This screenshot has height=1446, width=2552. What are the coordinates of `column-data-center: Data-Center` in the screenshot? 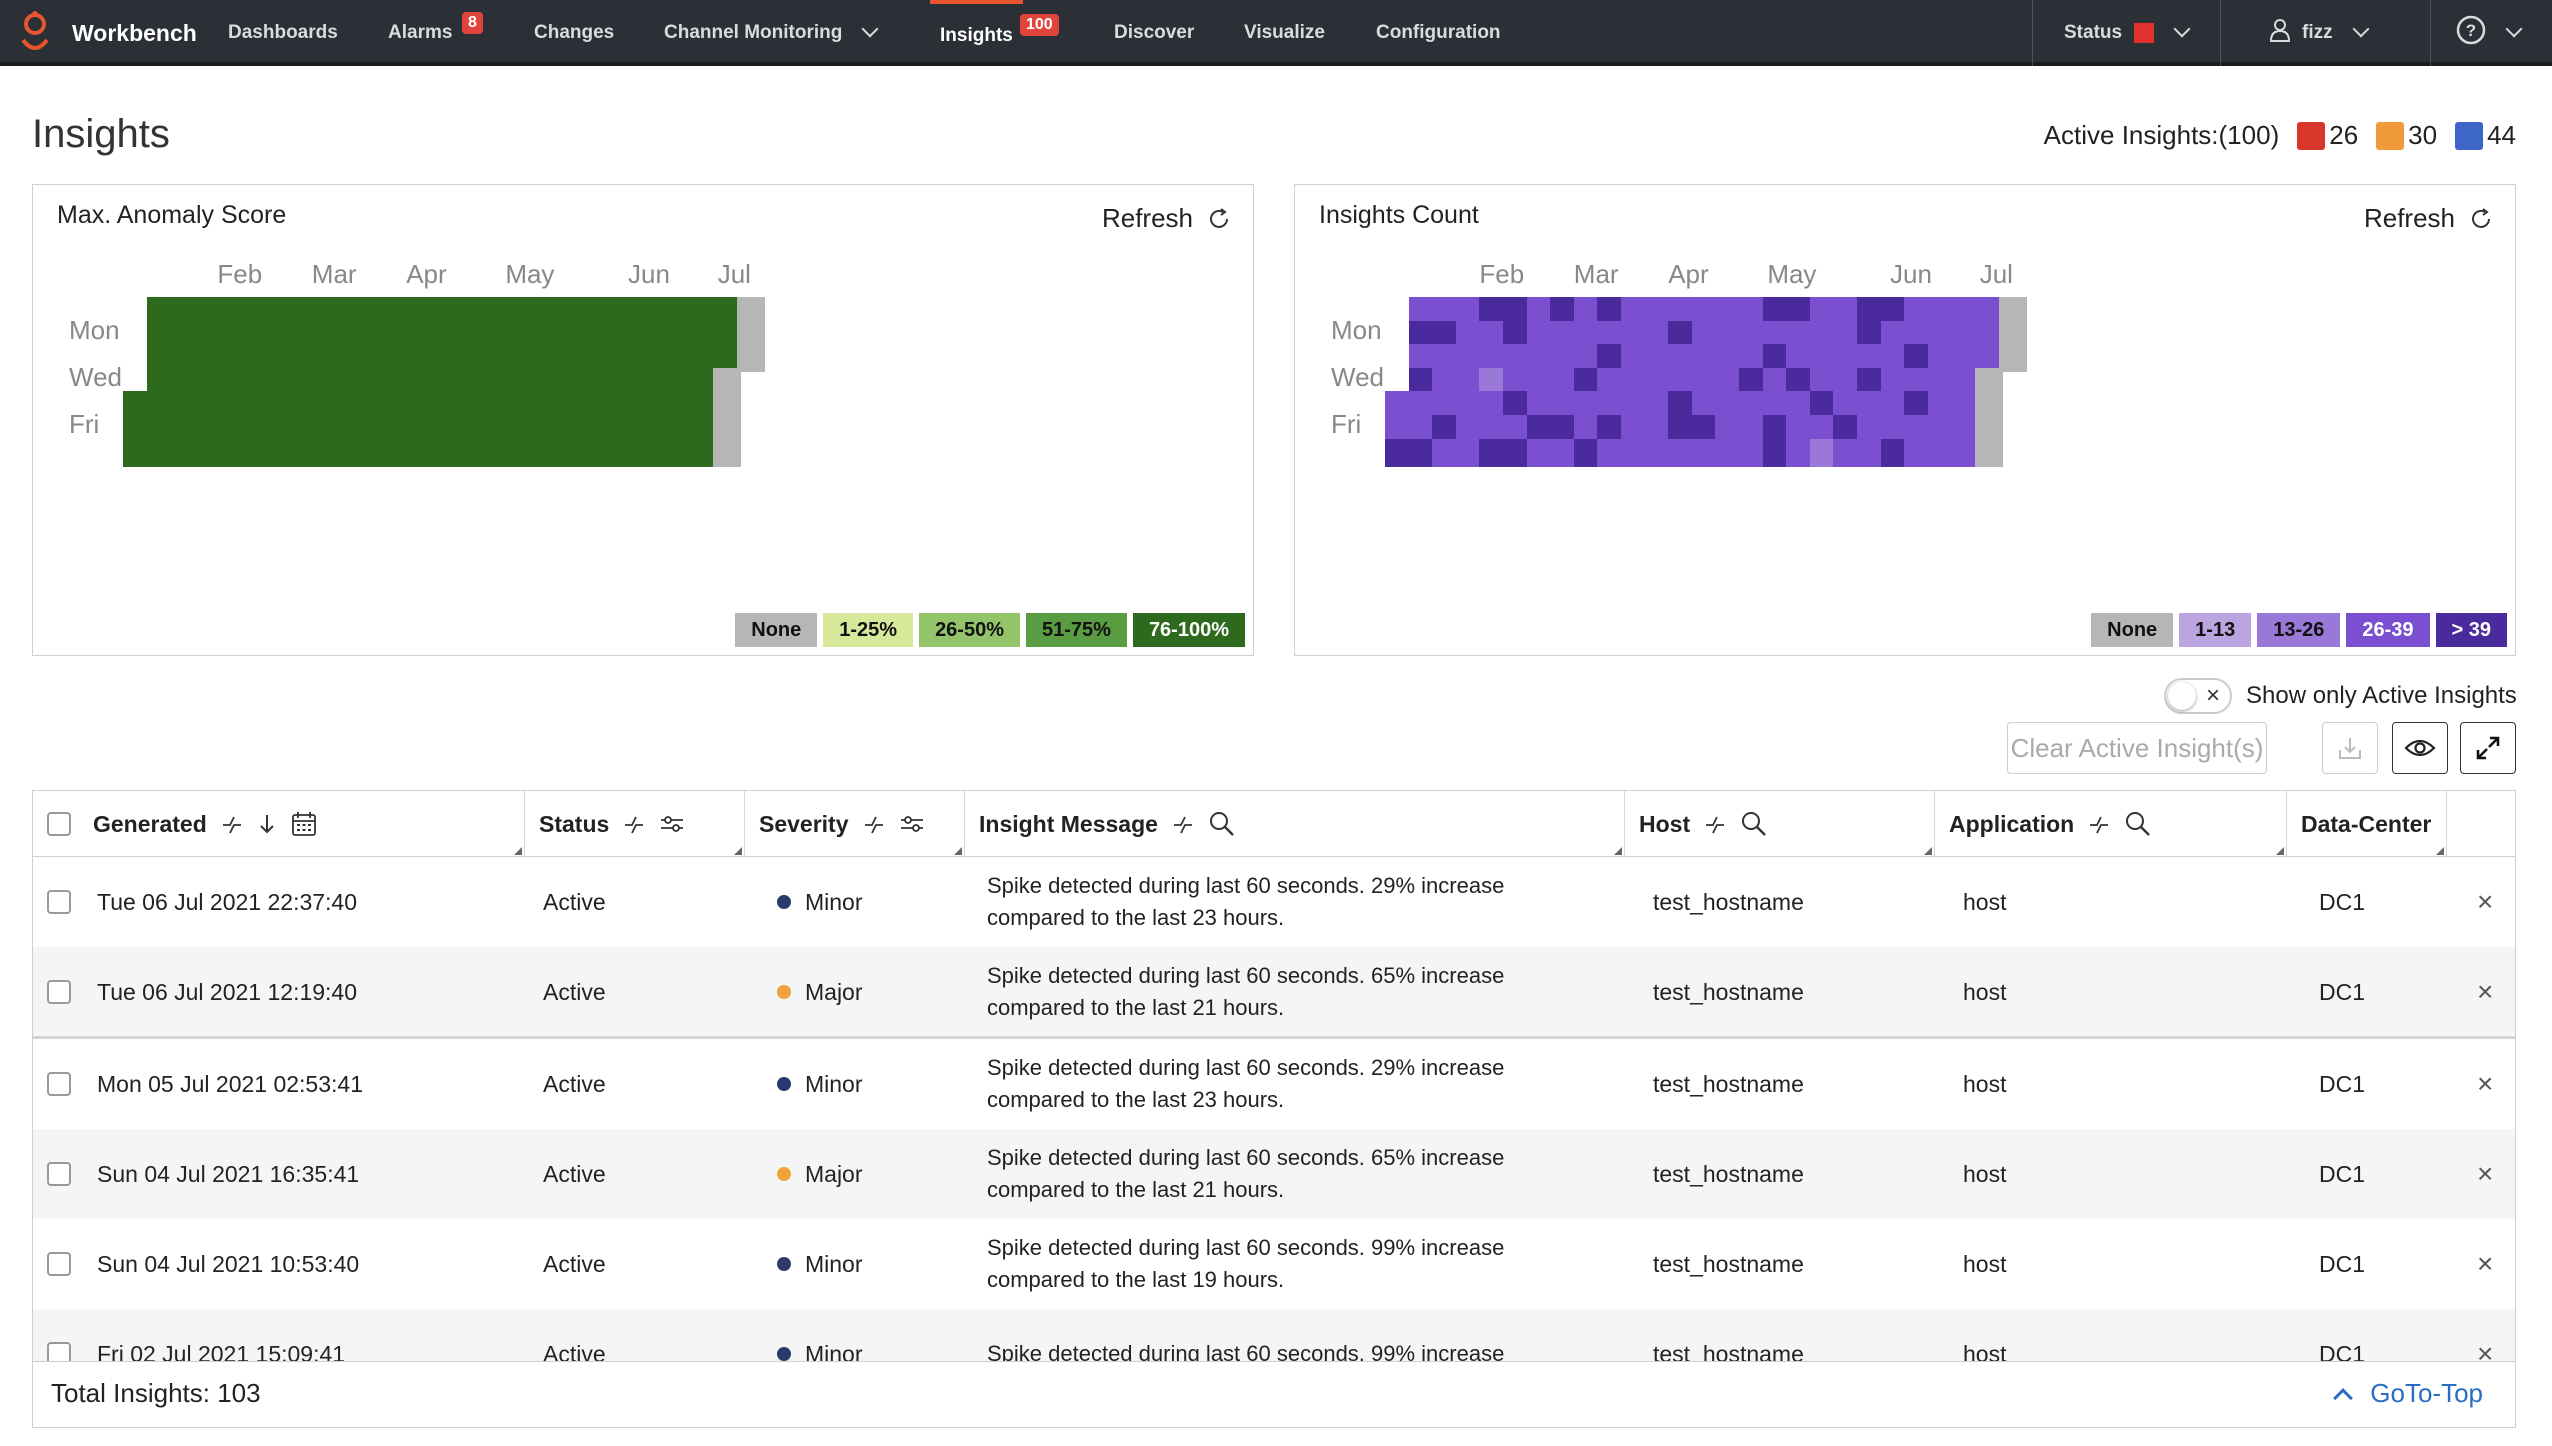 It's located at (2367, 824).